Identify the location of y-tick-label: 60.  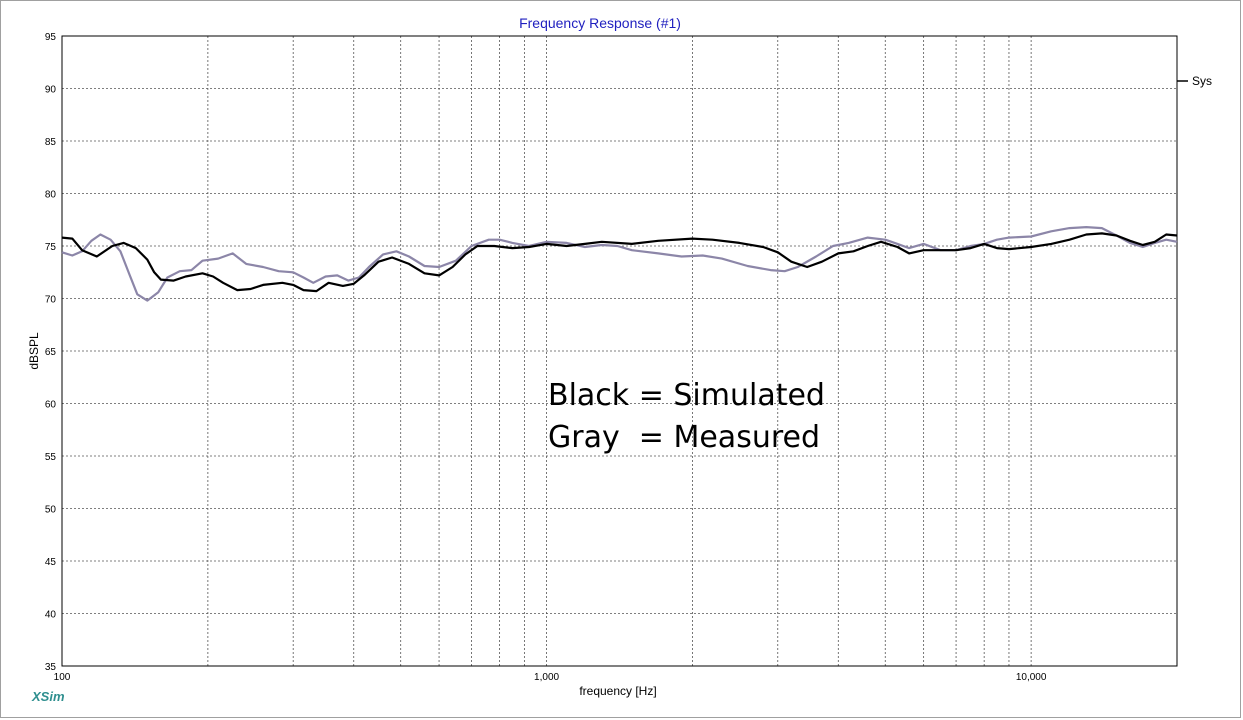
(51, 405).